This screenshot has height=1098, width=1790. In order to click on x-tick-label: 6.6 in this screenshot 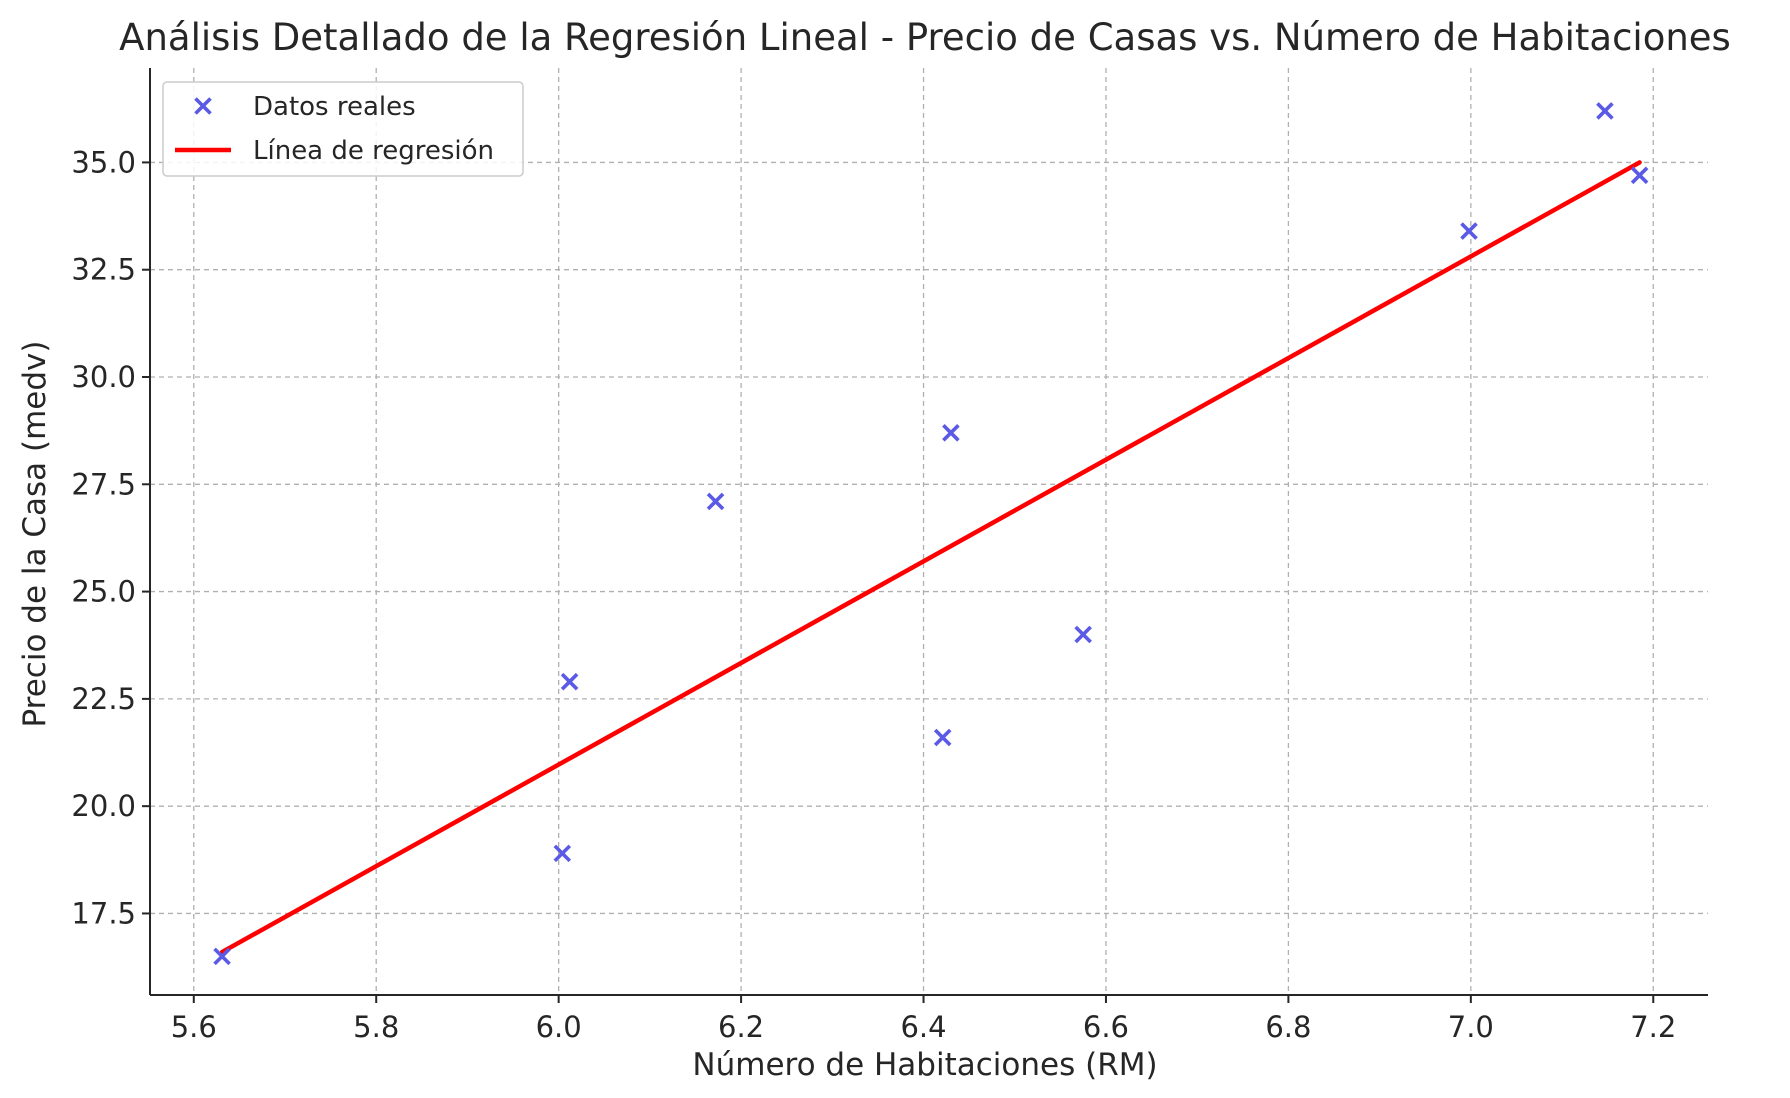, I will do `click(1106, 1027)`.